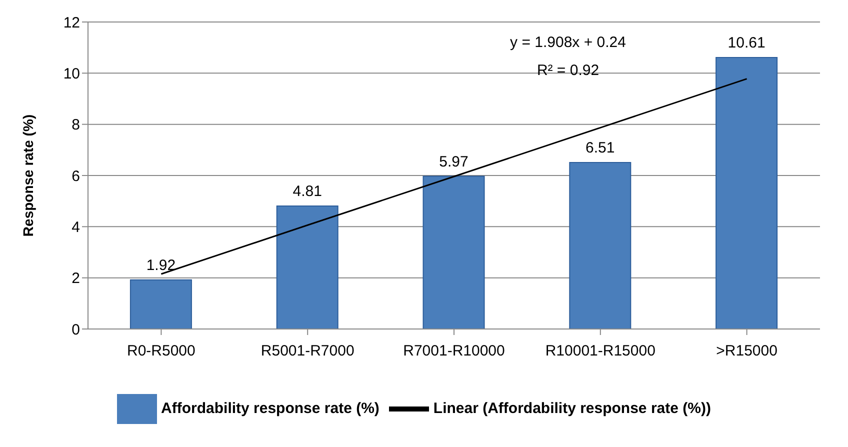 Image resolution: width=848 pixels, height=447 pixels. I want to click on y-tick-label: 12, so click(71, 23).